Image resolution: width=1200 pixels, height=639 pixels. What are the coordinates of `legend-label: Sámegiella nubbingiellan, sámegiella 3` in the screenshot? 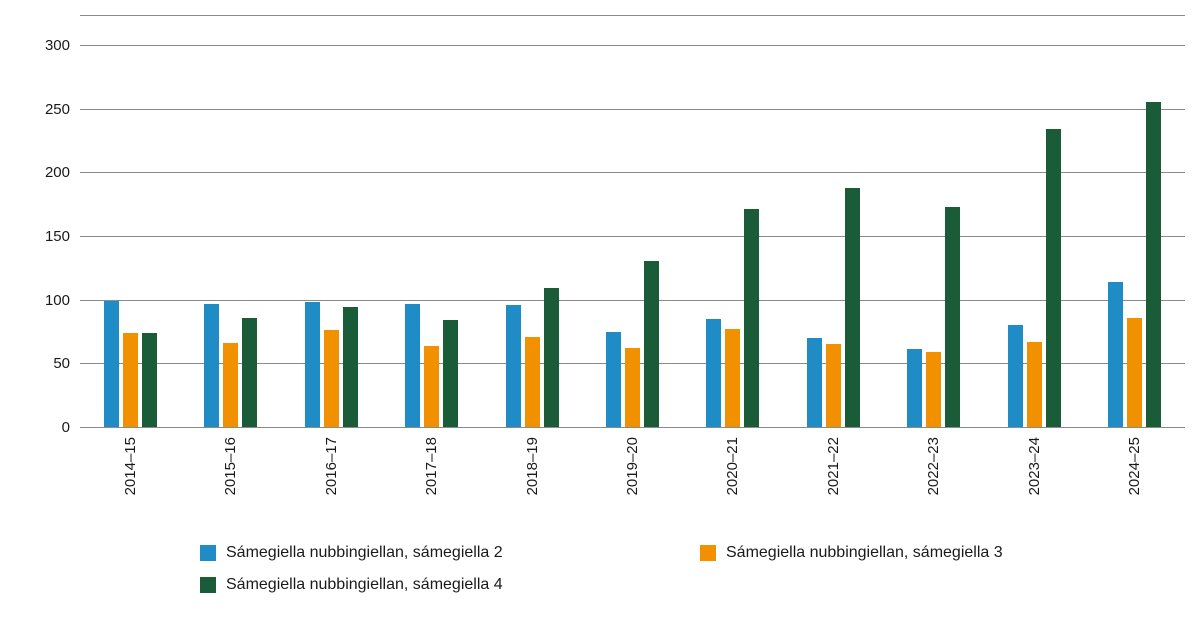 It's located at (864, 552).